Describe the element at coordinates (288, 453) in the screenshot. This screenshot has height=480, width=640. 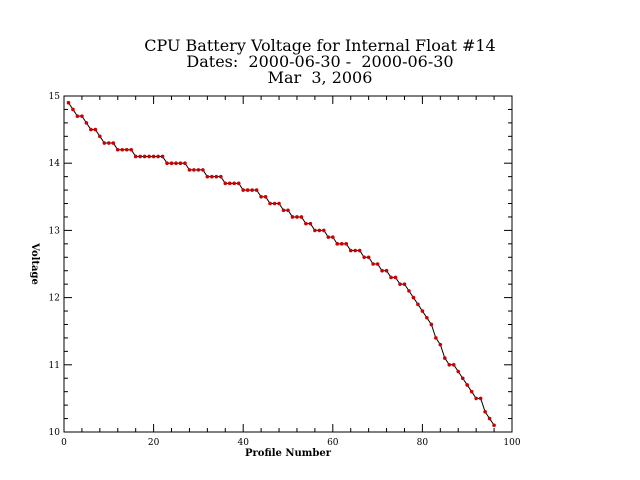
I see `x-axis-label: Profile Number` at that location.